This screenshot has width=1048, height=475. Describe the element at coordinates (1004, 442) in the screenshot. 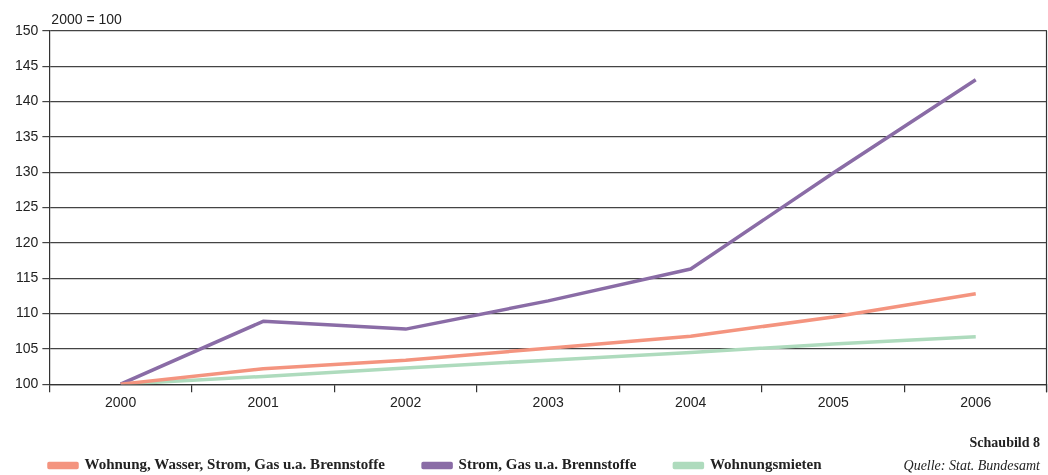

I see `text: Schaubild 8` at that location.